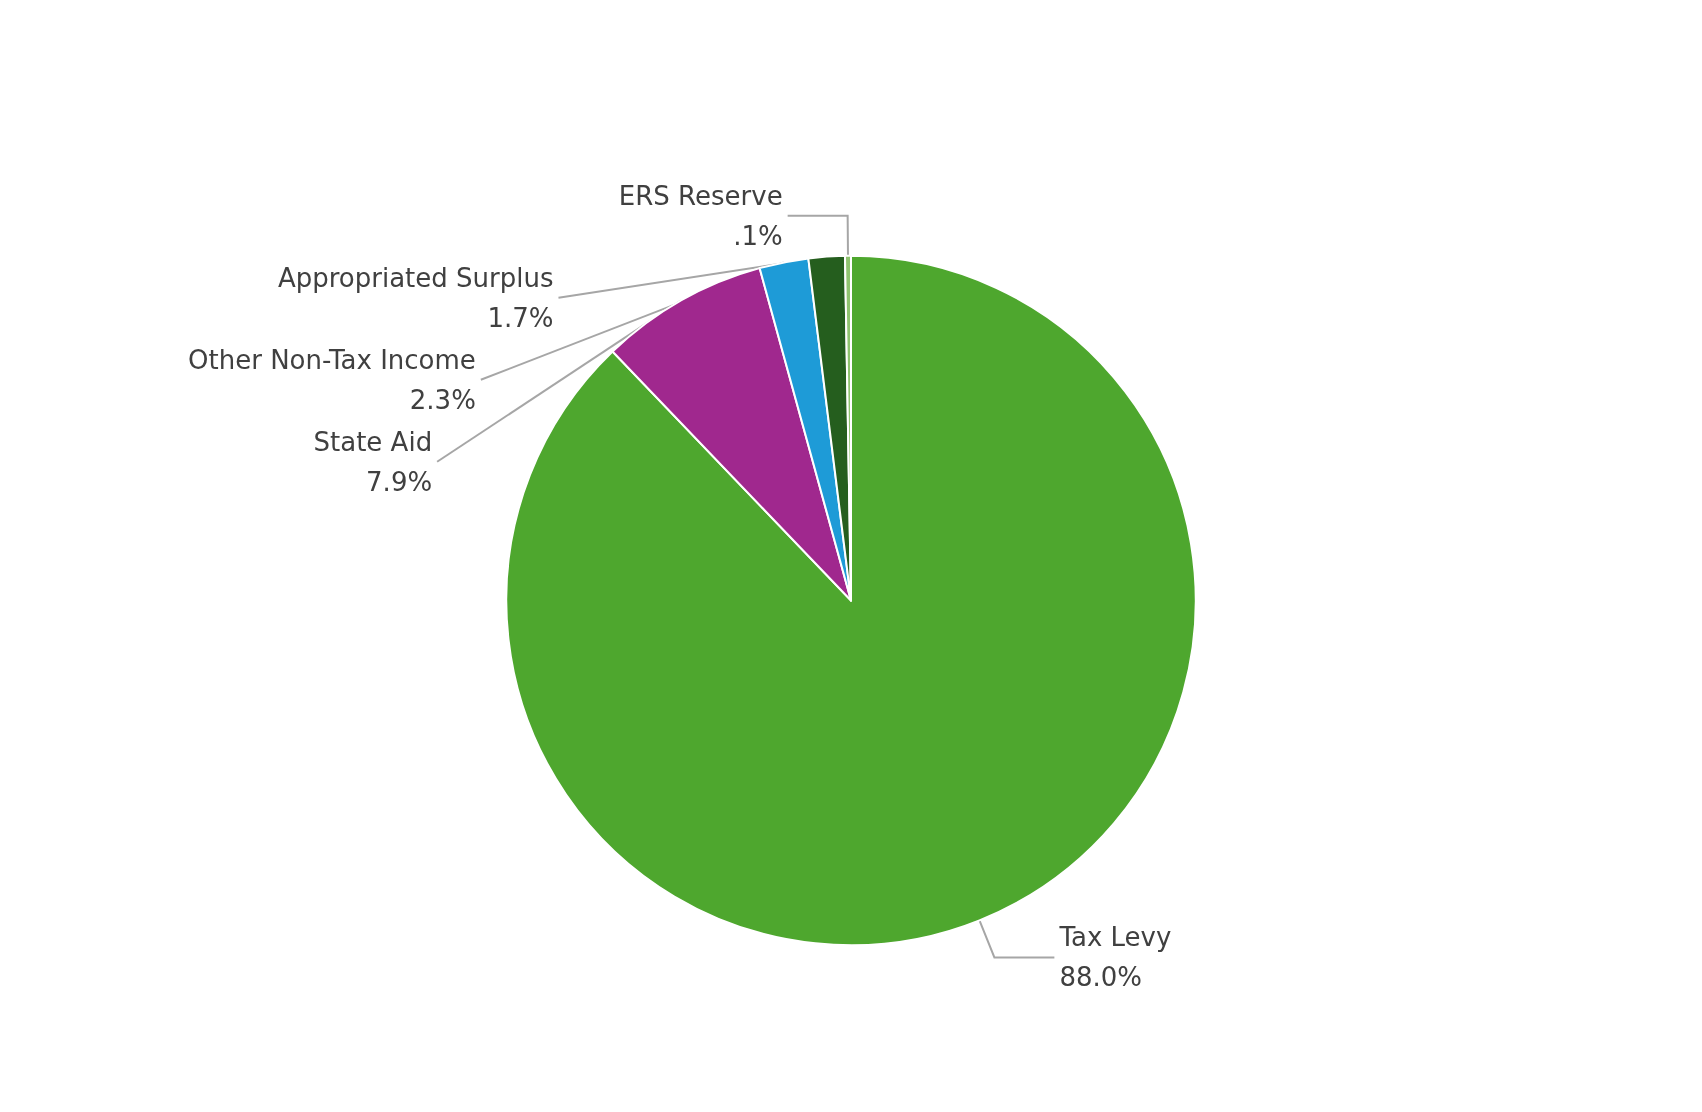  What do you see at coordinates (700, 195) in the screenshot?
I see `slice-label: ERS Reserve` at bounding box center [700, 195].